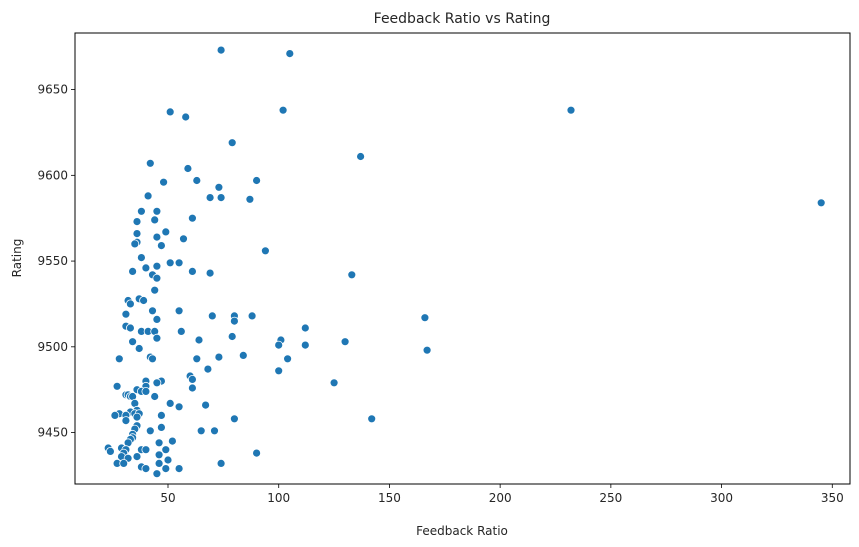 The width and height of the screenshot is (859, 547). What do you see at coordinates (52, 261) in the screenshot?
I see `y-tick-label-2: 9550` at bounding box center [52, 261].